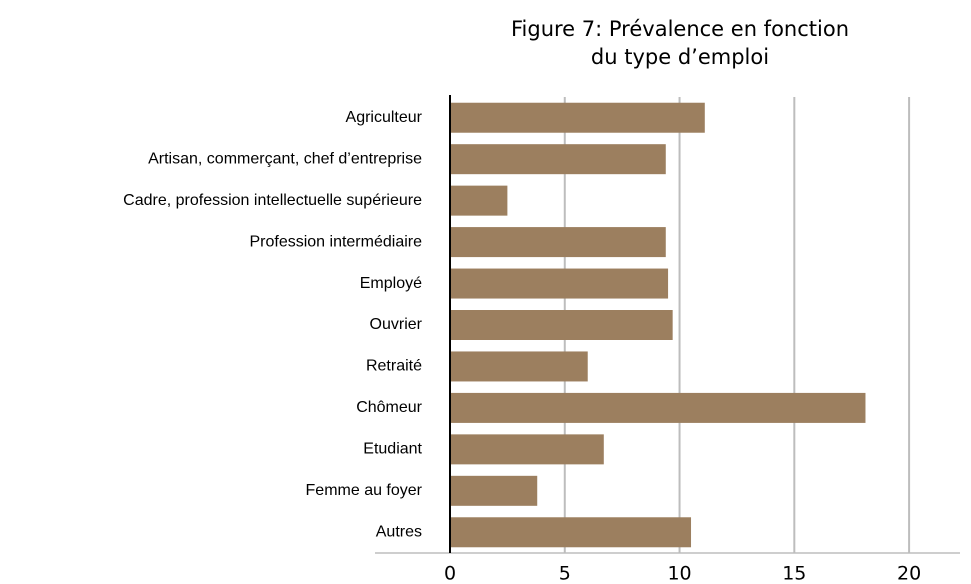 This screenshot has height=584, width=971. Describe the element at coordinates (794, 573) in the screenshot. I see `x-tick-label: 15` at that location.